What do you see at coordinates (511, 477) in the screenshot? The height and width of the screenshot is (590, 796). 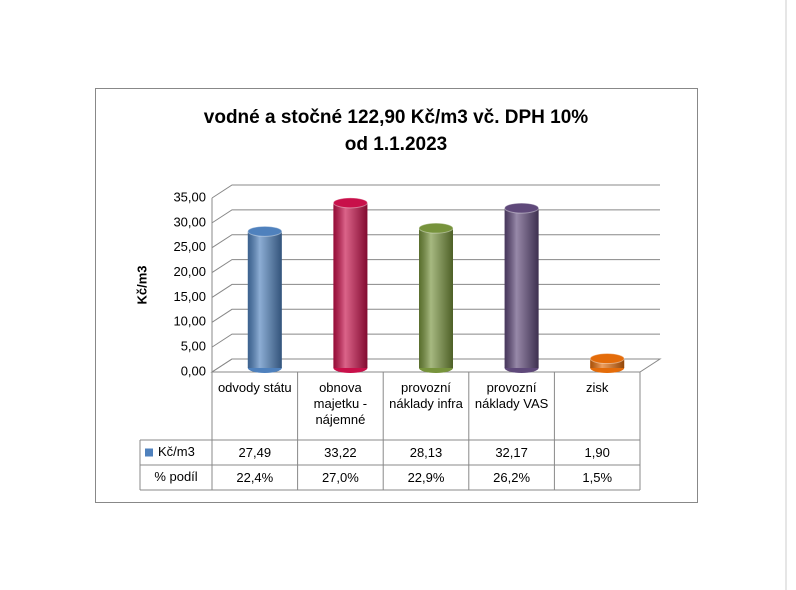 I see `share-label: 26,2%` at bounding box center [511, 477].